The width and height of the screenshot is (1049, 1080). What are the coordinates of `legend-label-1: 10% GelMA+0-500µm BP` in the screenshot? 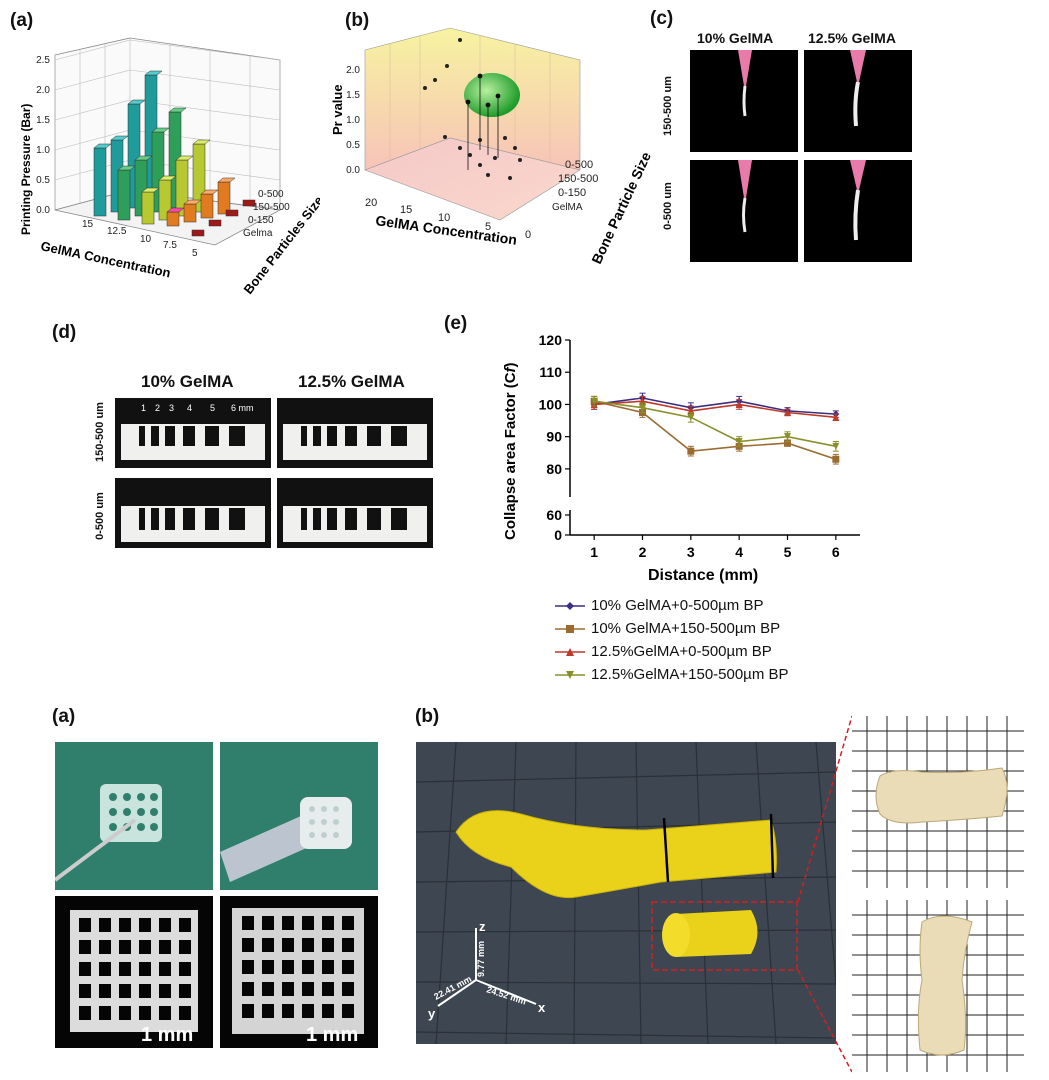 It's located at (677, 605).